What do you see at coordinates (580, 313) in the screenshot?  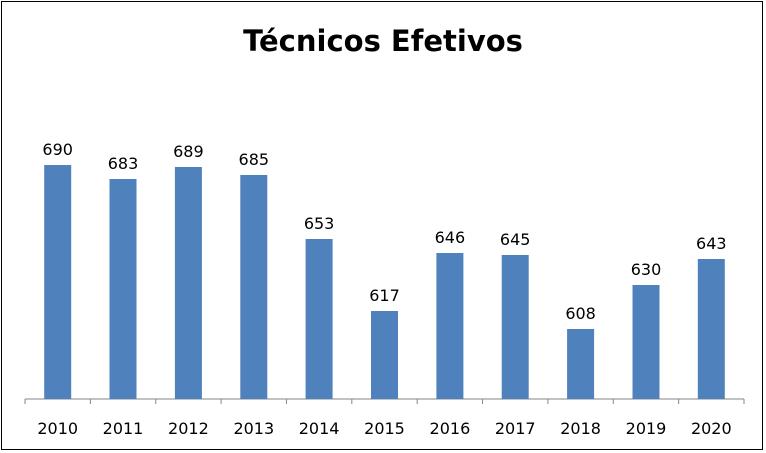 I see `data-label-2018: 608` at bounding box center [580, 313].